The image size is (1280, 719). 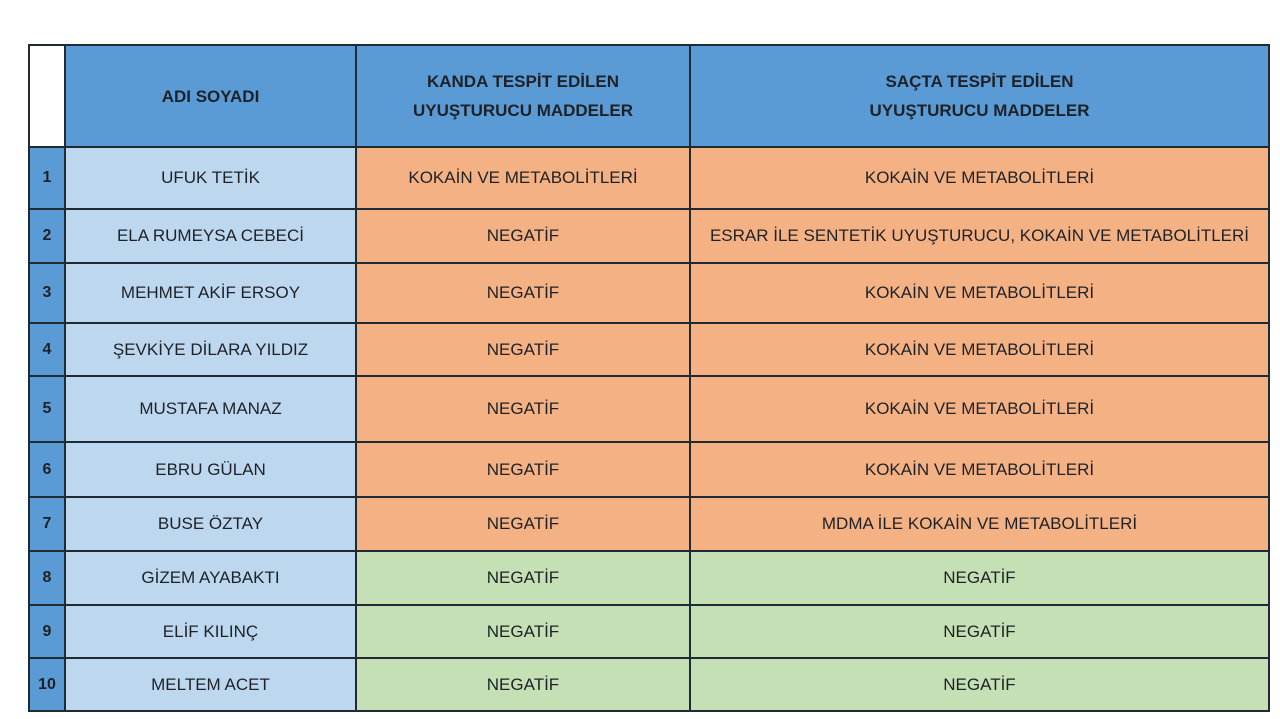 What do you see at coordinates (210, 178) in the screenshot?
I see `person-name: UFUK TETİK` at bounding box center [210, 178].